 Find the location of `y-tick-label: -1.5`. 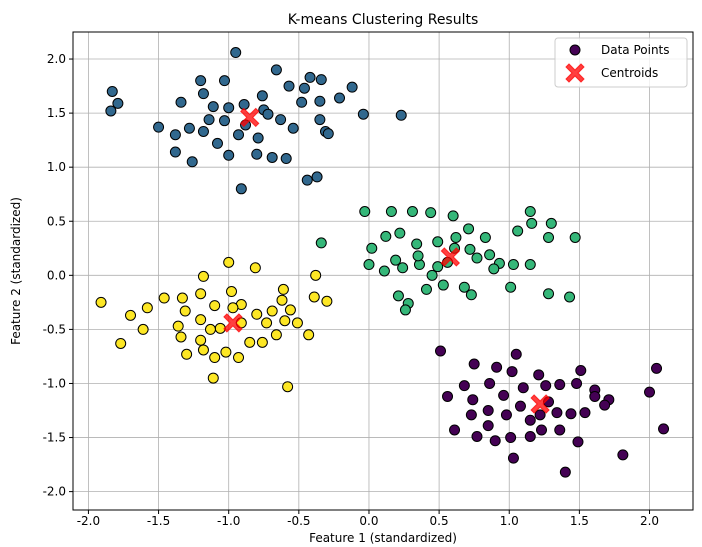

y-tick-label: -1.5 is located at coordinates (54, 438).